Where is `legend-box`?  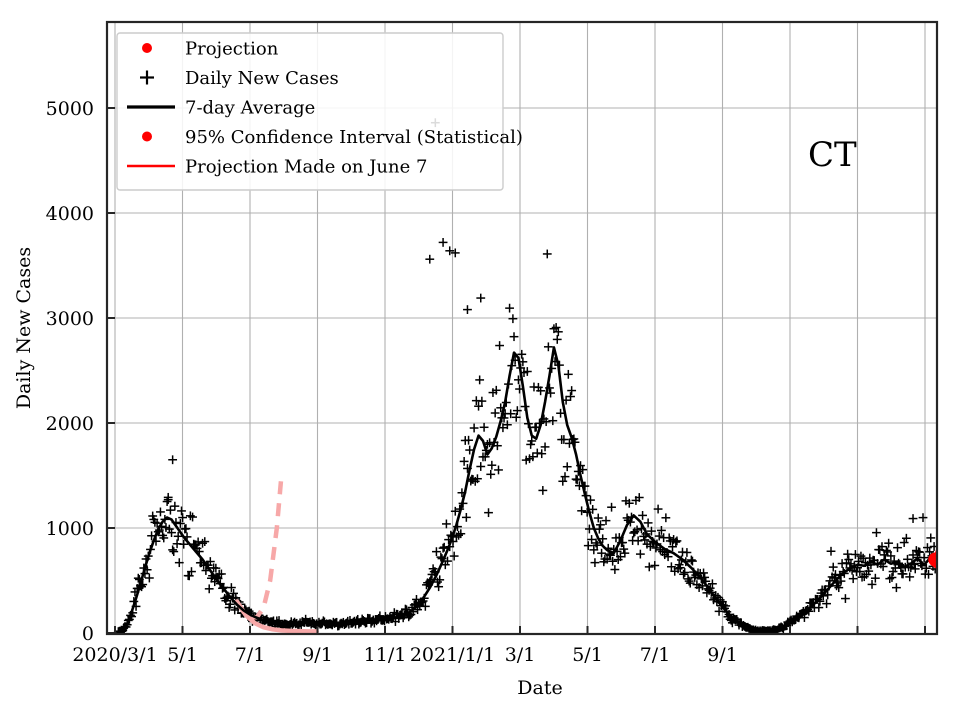 legend-box is located at coordinates (310, 111).